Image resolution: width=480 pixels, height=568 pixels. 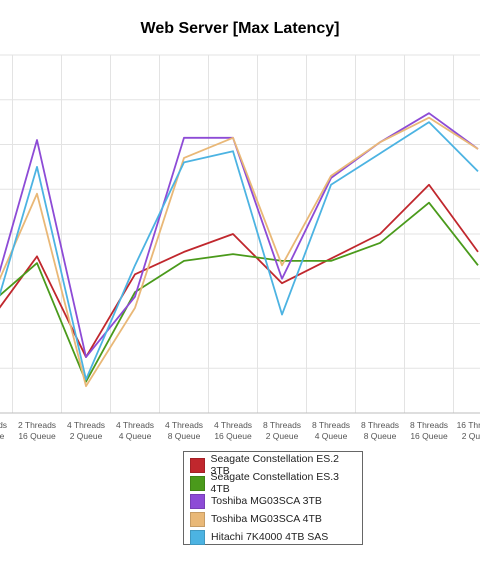 I want to click on legend-label: Hitachi 7K4000 4TB SAS, so click(x=270, y=537).